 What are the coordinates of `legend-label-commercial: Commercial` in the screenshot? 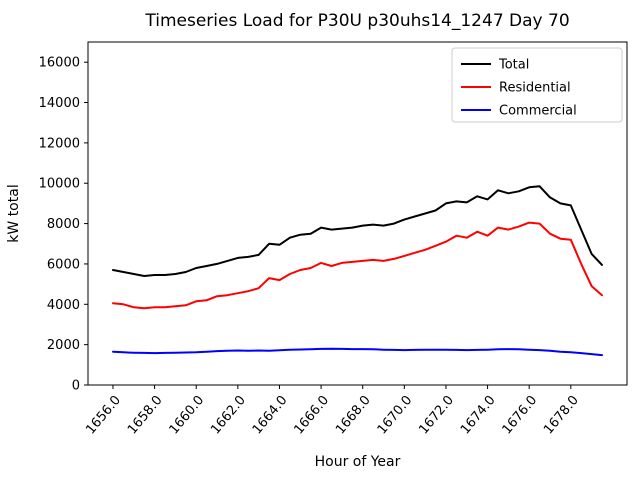 It's located at (538, 111).